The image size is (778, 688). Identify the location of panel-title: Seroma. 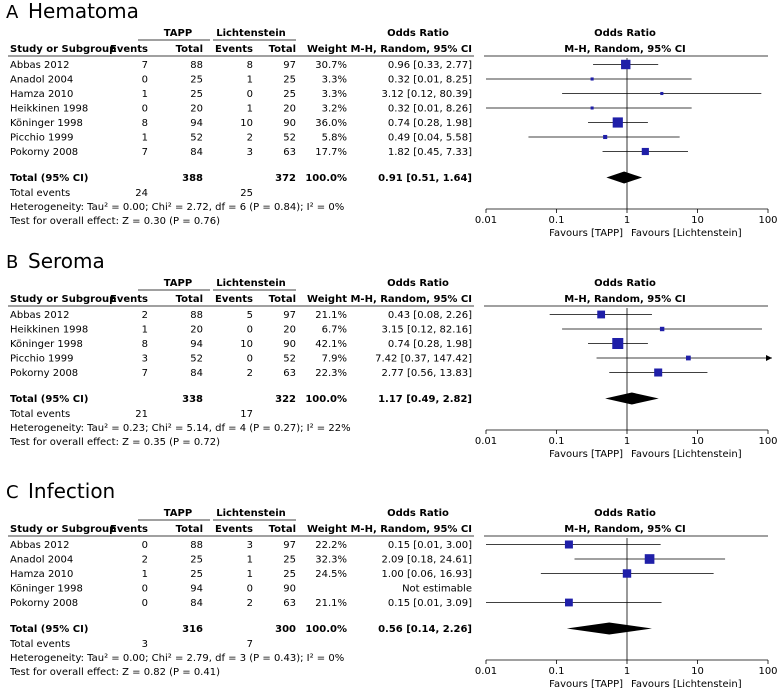
(66, 261).